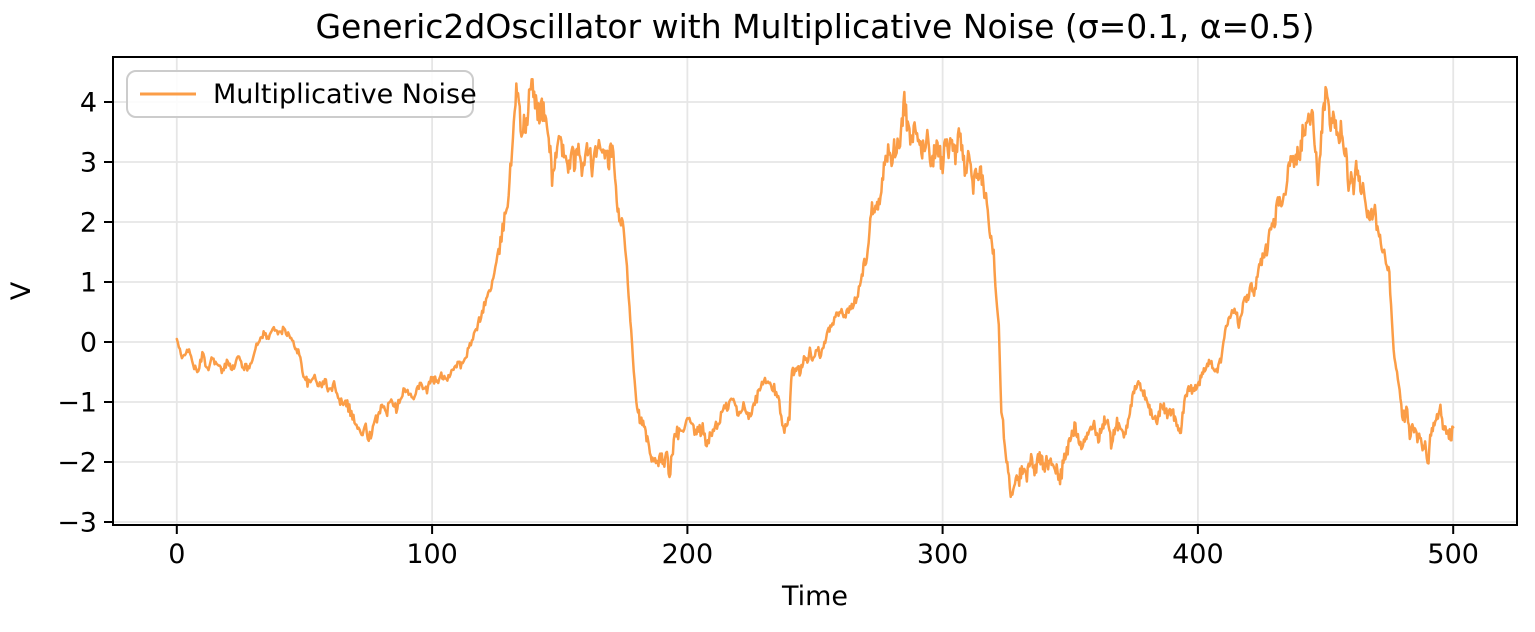  I want to click on y-tick-label: −1, so click(77, 403).